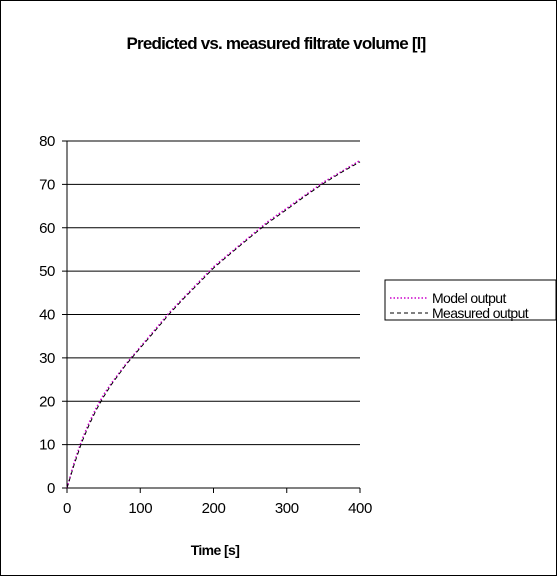 The width and height of the screenshot is (557, 577). Describe the element at coordinates (67, 508) in the screenshot. I see `x-tick-label-0: 0` at that location.